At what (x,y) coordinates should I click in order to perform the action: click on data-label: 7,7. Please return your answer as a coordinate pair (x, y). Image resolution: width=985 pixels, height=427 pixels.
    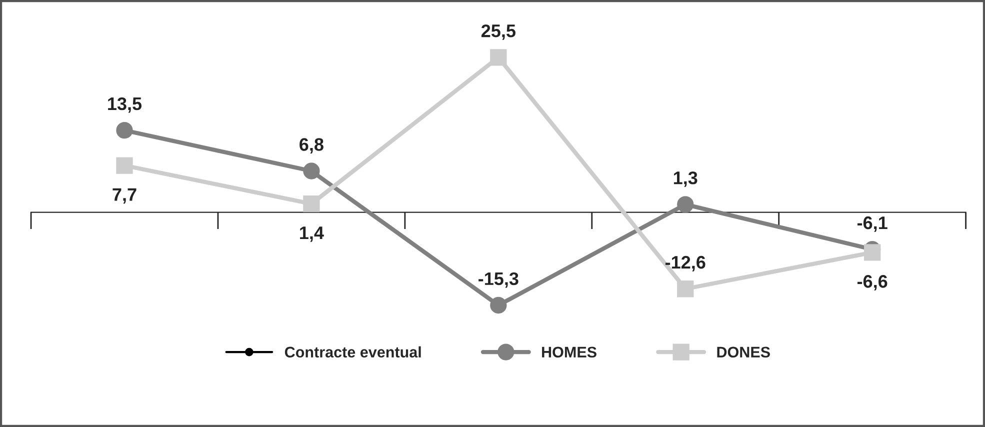
    Looking at the image, I should click on (124, 196).